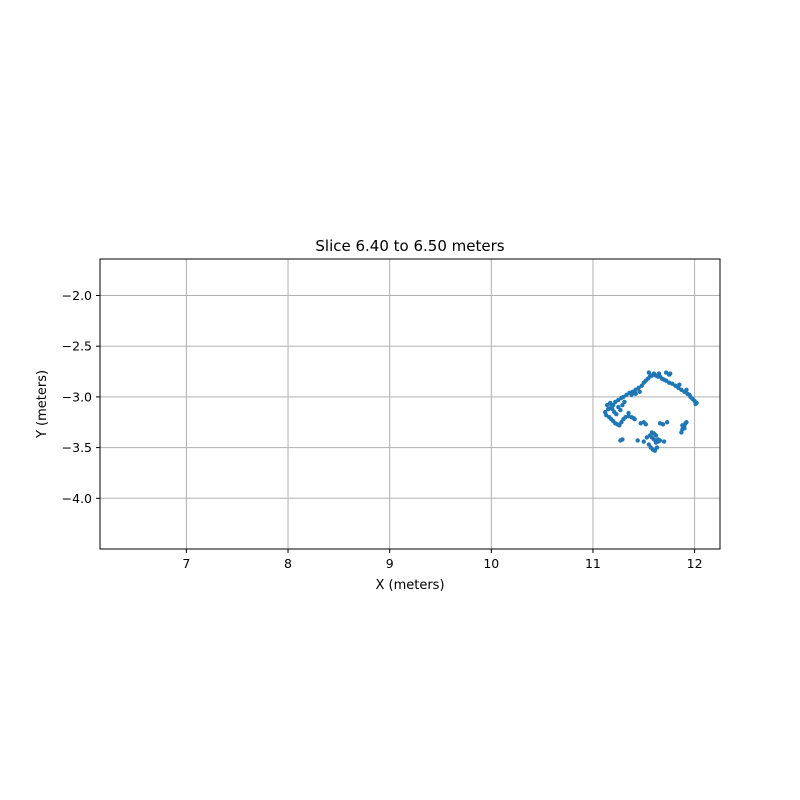 The height and width of the screenshot is (800, 800). I want to click on chart-title: Slice 6.40 to 6.50 meters, so click(409, 246).